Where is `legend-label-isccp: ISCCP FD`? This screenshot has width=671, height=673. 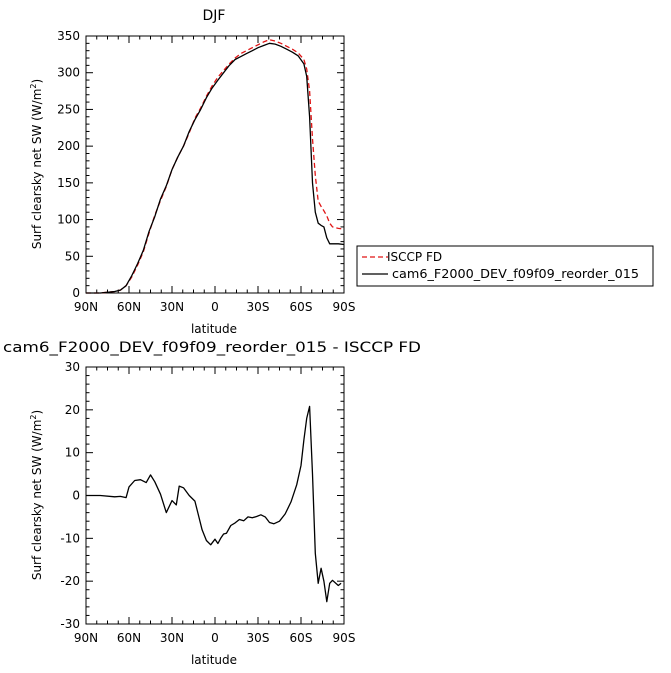 legend-label-isccp: ISCCP FD is located at coordinates (414, 257).